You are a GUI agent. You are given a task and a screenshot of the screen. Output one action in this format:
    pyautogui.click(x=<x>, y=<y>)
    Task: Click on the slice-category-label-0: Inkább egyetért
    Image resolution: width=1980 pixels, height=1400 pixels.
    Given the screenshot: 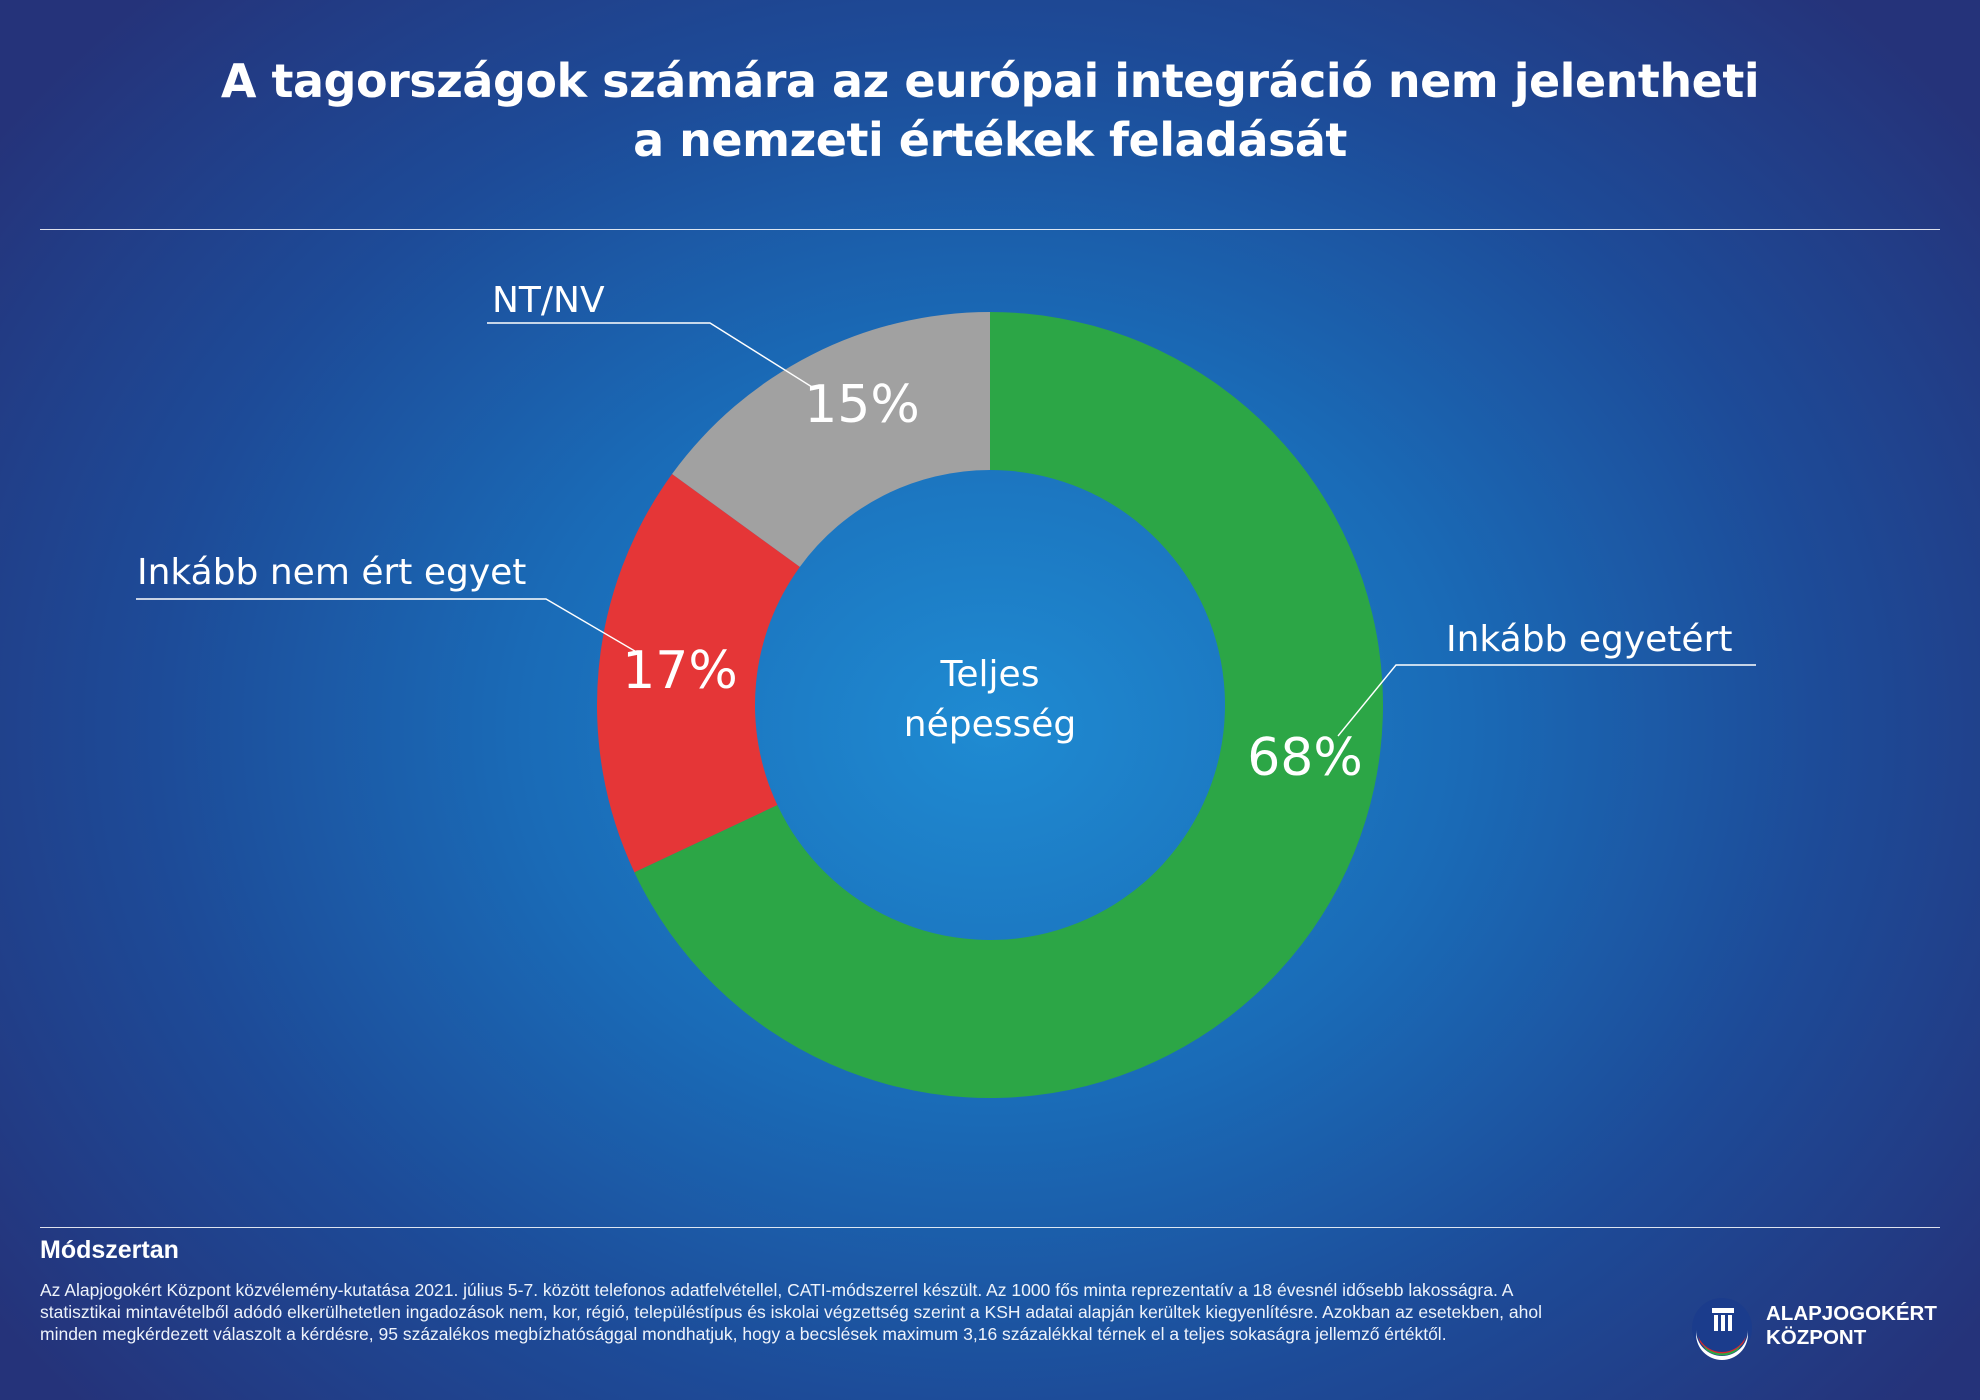 What is the action you would take?
    pyautogui.click(x=1589, y=639)
    